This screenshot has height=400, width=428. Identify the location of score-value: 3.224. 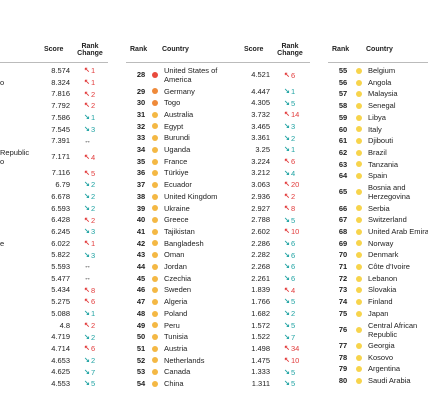
(260, 161).